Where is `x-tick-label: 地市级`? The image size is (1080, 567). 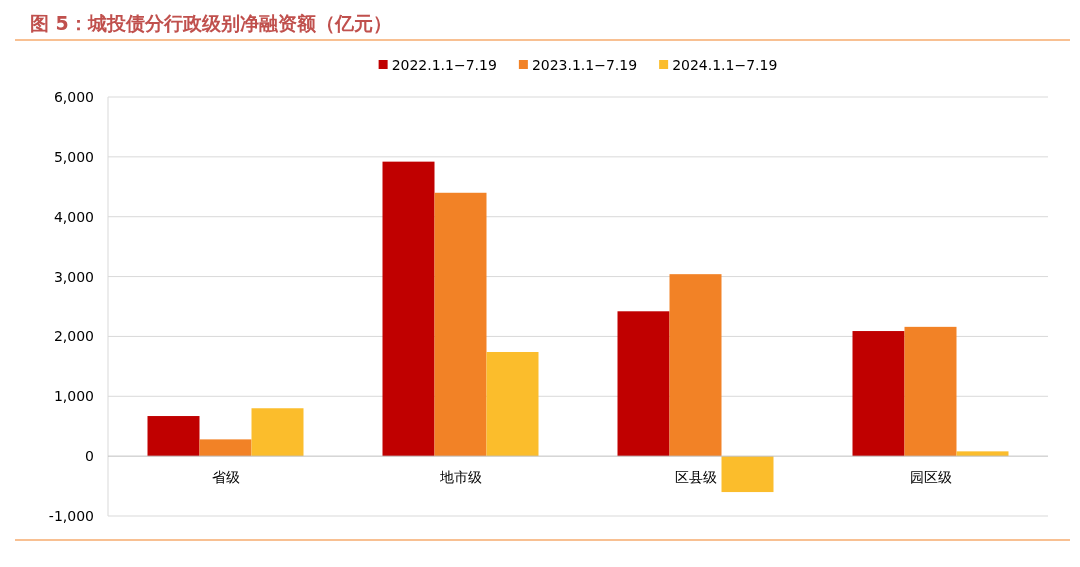 x-tick-label: 地市级 is located at coordinates (460, 477).